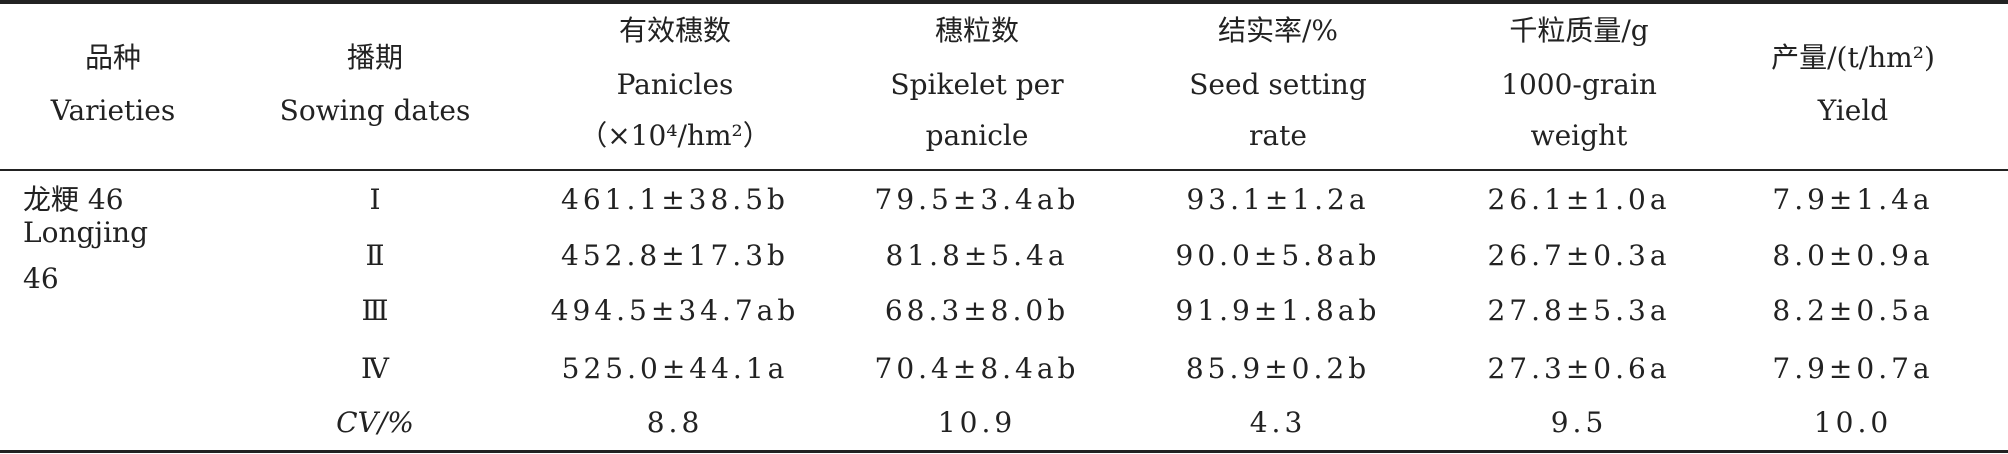 This screenshot has width=2008, height=454. What do you see at coordinates (1004, 170) in the screenshot?
I see `header-rule` at bounding box center [1004, 170].